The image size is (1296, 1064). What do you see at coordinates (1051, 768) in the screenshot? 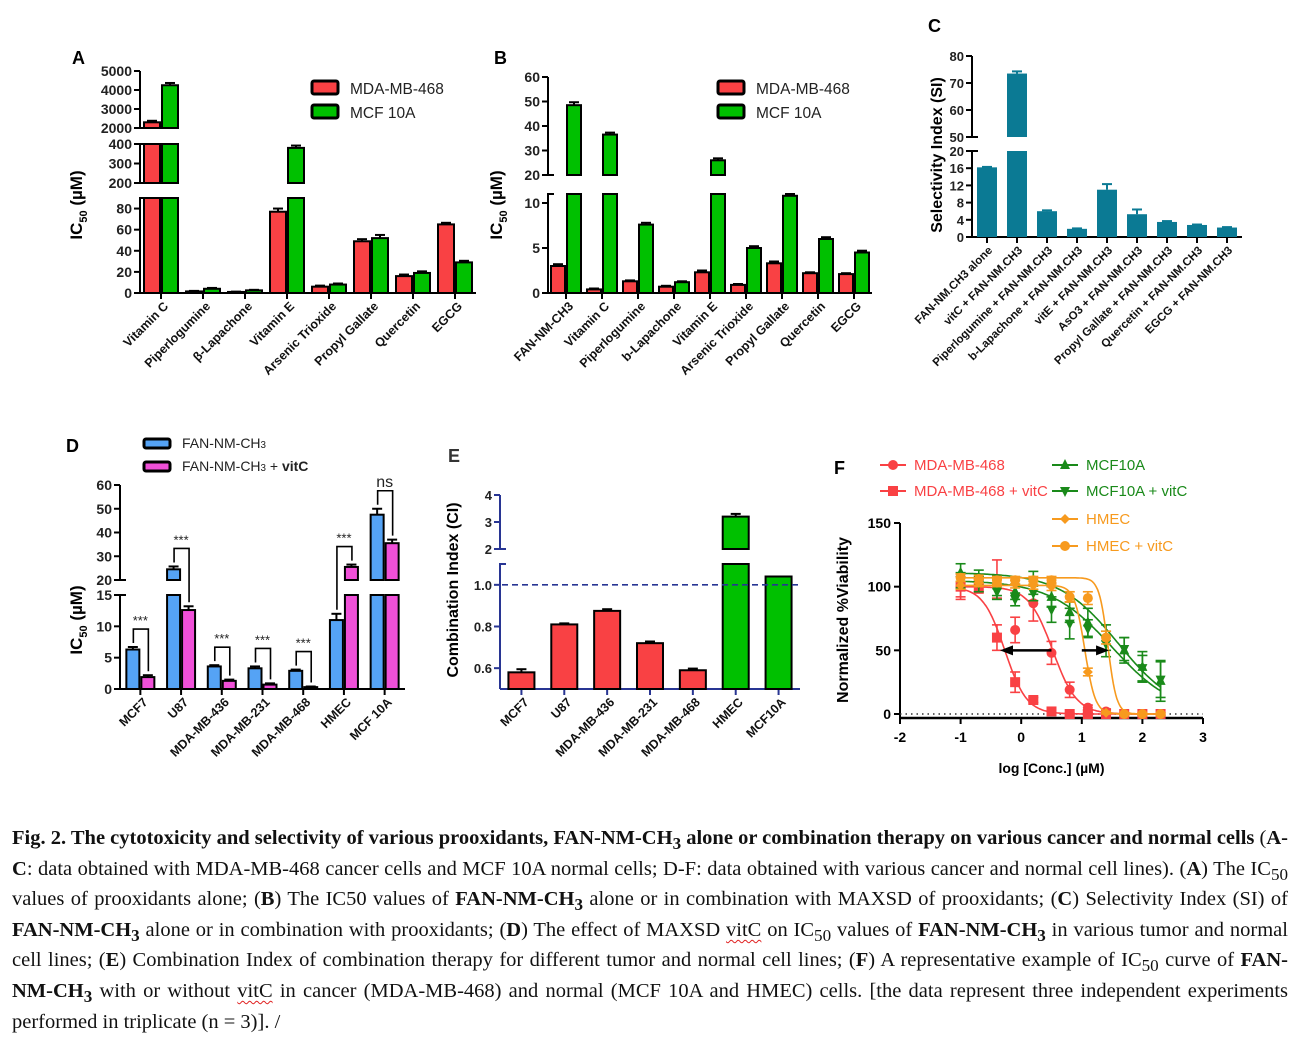
I see `x-axis-label: log [Conc.] (µM)` at bounding box center [1051, 768].